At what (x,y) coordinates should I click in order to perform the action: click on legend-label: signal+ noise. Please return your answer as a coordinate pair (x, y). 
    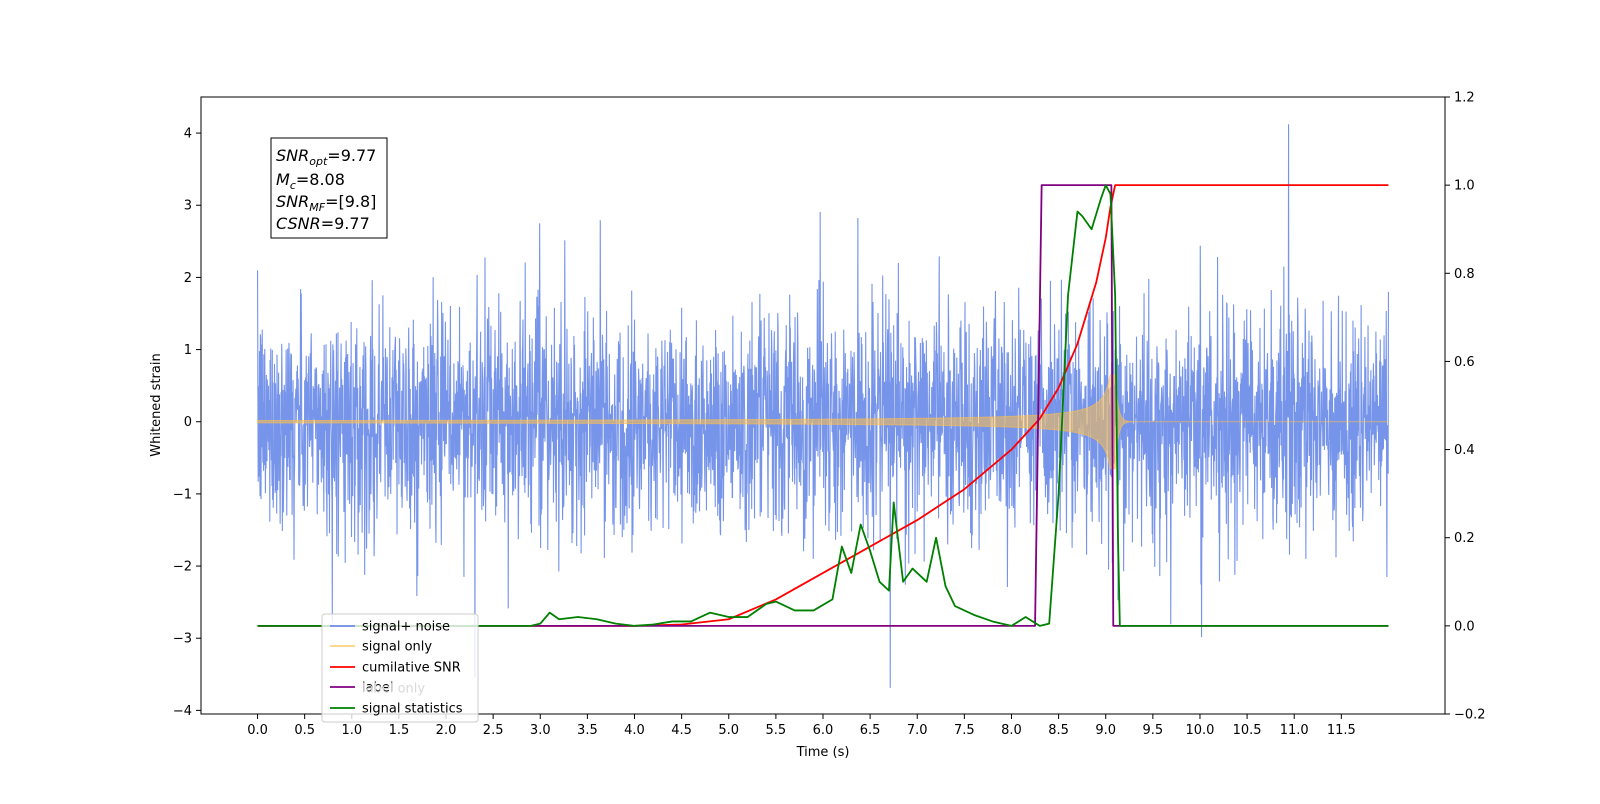
    Looking at the image, I should click on (406, 627).